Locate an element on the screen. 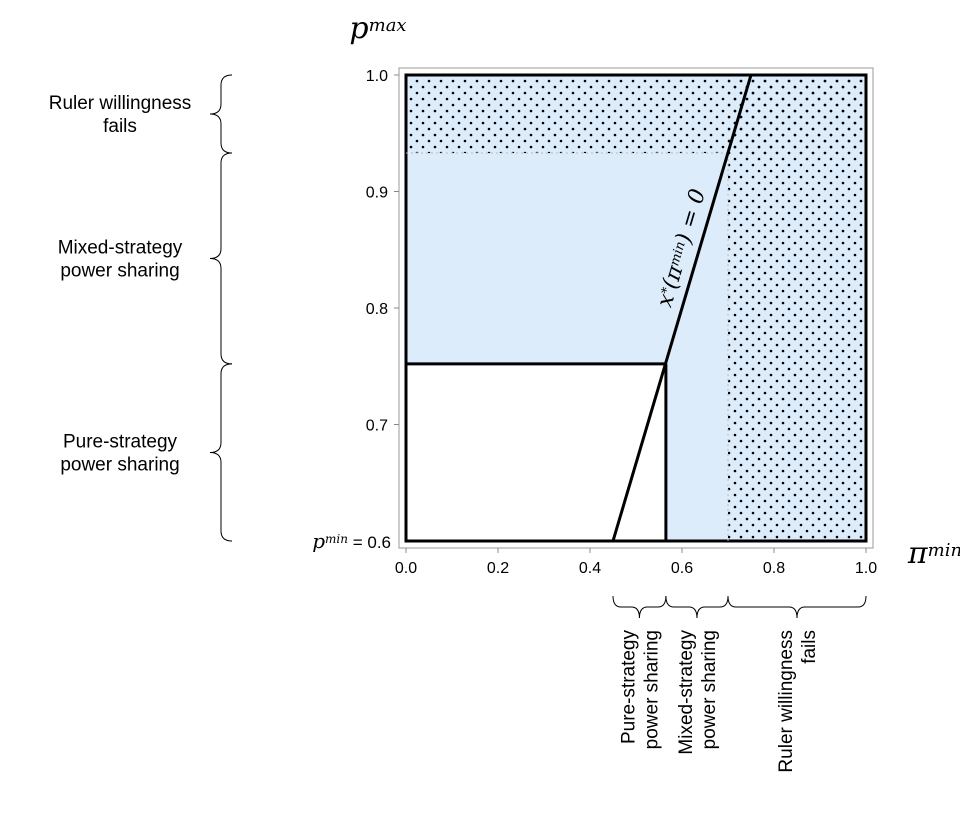 The image size is (960, 840). y-brace-label-2: power sharing is located at coordinates (119, 464).